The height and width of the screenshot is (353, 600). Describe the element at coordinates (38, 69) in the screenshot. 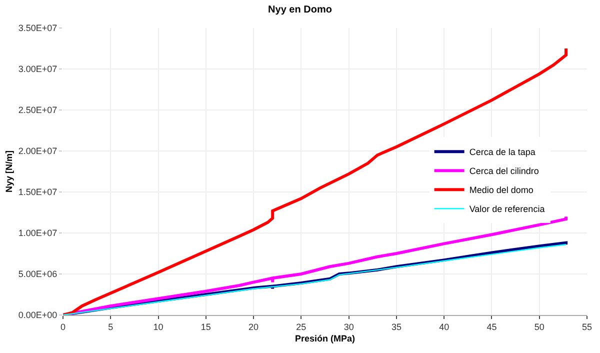

I see `y-tick-label: 3.00E+07` at that location.